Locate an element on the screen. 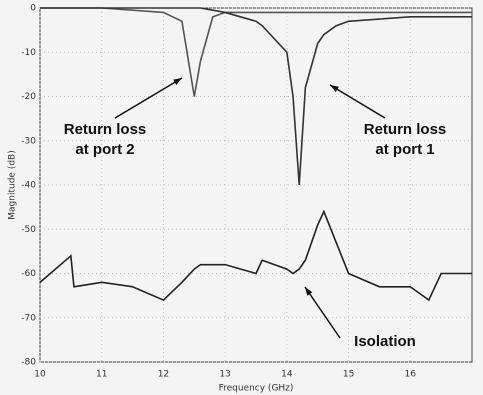  annotation: Isolation is located at coordinates (385, 341).